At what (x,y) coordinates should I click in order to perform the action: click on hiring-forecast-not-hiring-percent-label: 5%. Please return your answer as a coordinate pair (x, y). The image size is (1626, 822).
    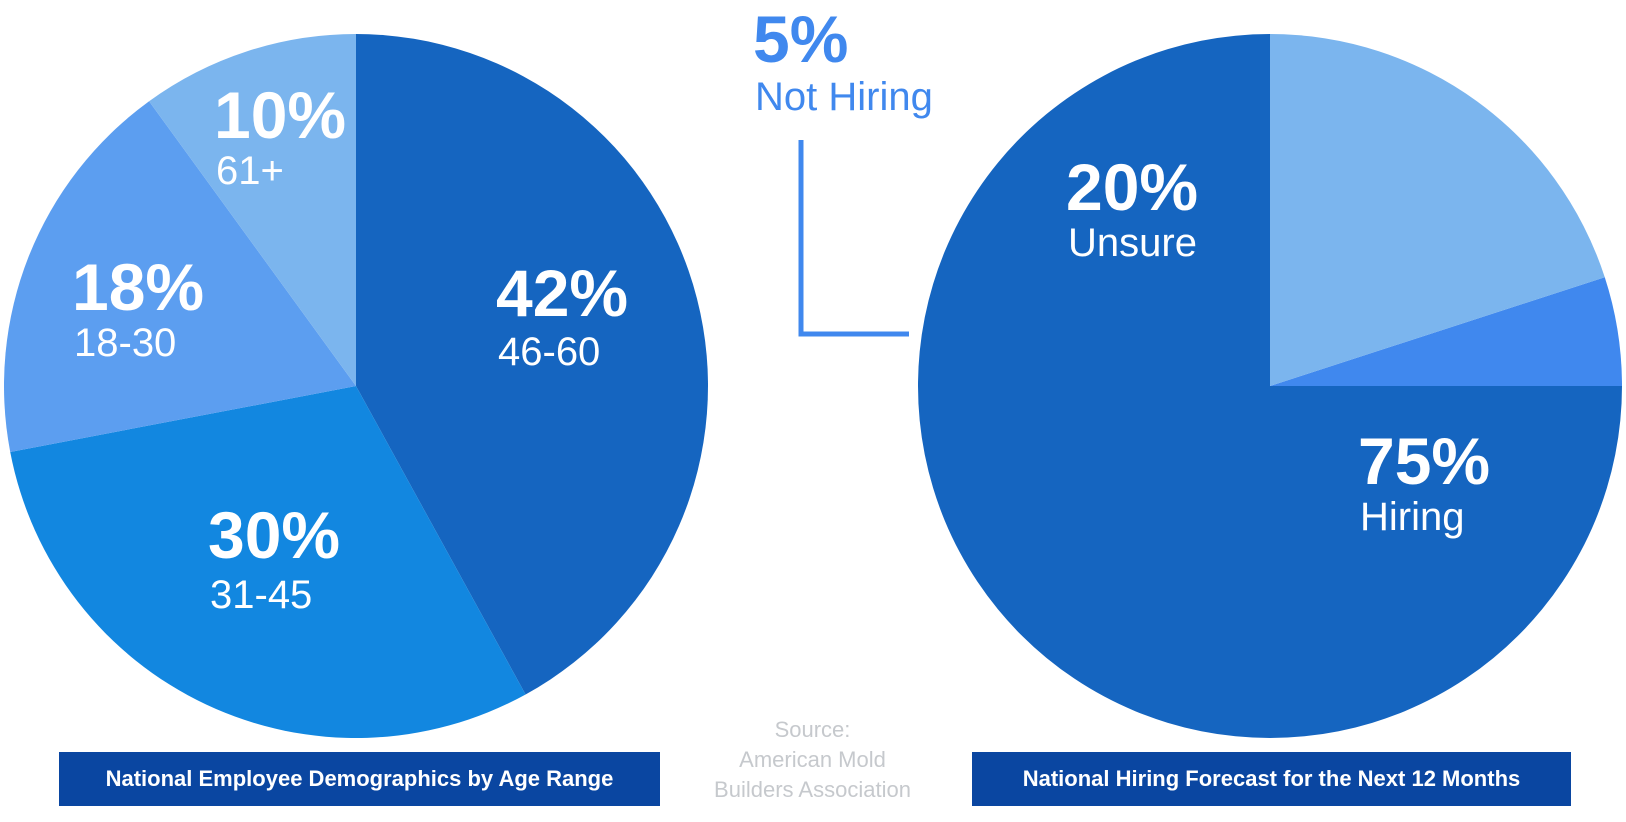
    Looking at the image, I should click on (800, 39).